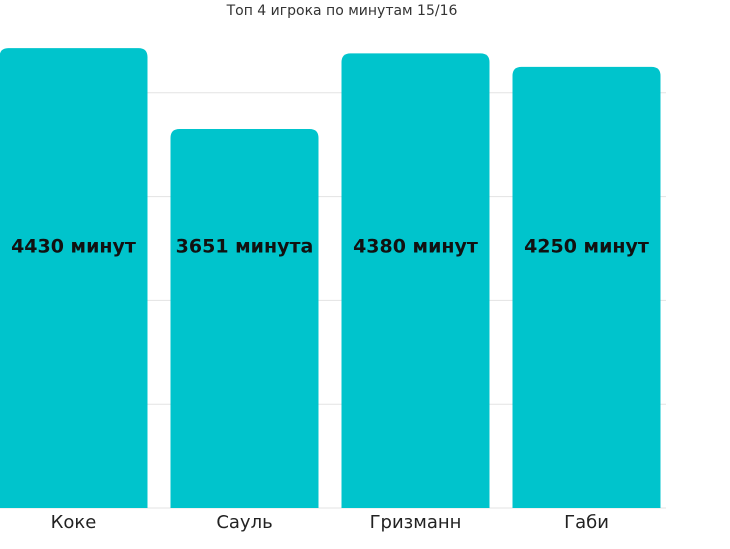 The width and height of the screenshot is (730, 549). Describe the element at coordinates (415, 247) in the screenshot. I see `value-label: 4380 минут` at that location.